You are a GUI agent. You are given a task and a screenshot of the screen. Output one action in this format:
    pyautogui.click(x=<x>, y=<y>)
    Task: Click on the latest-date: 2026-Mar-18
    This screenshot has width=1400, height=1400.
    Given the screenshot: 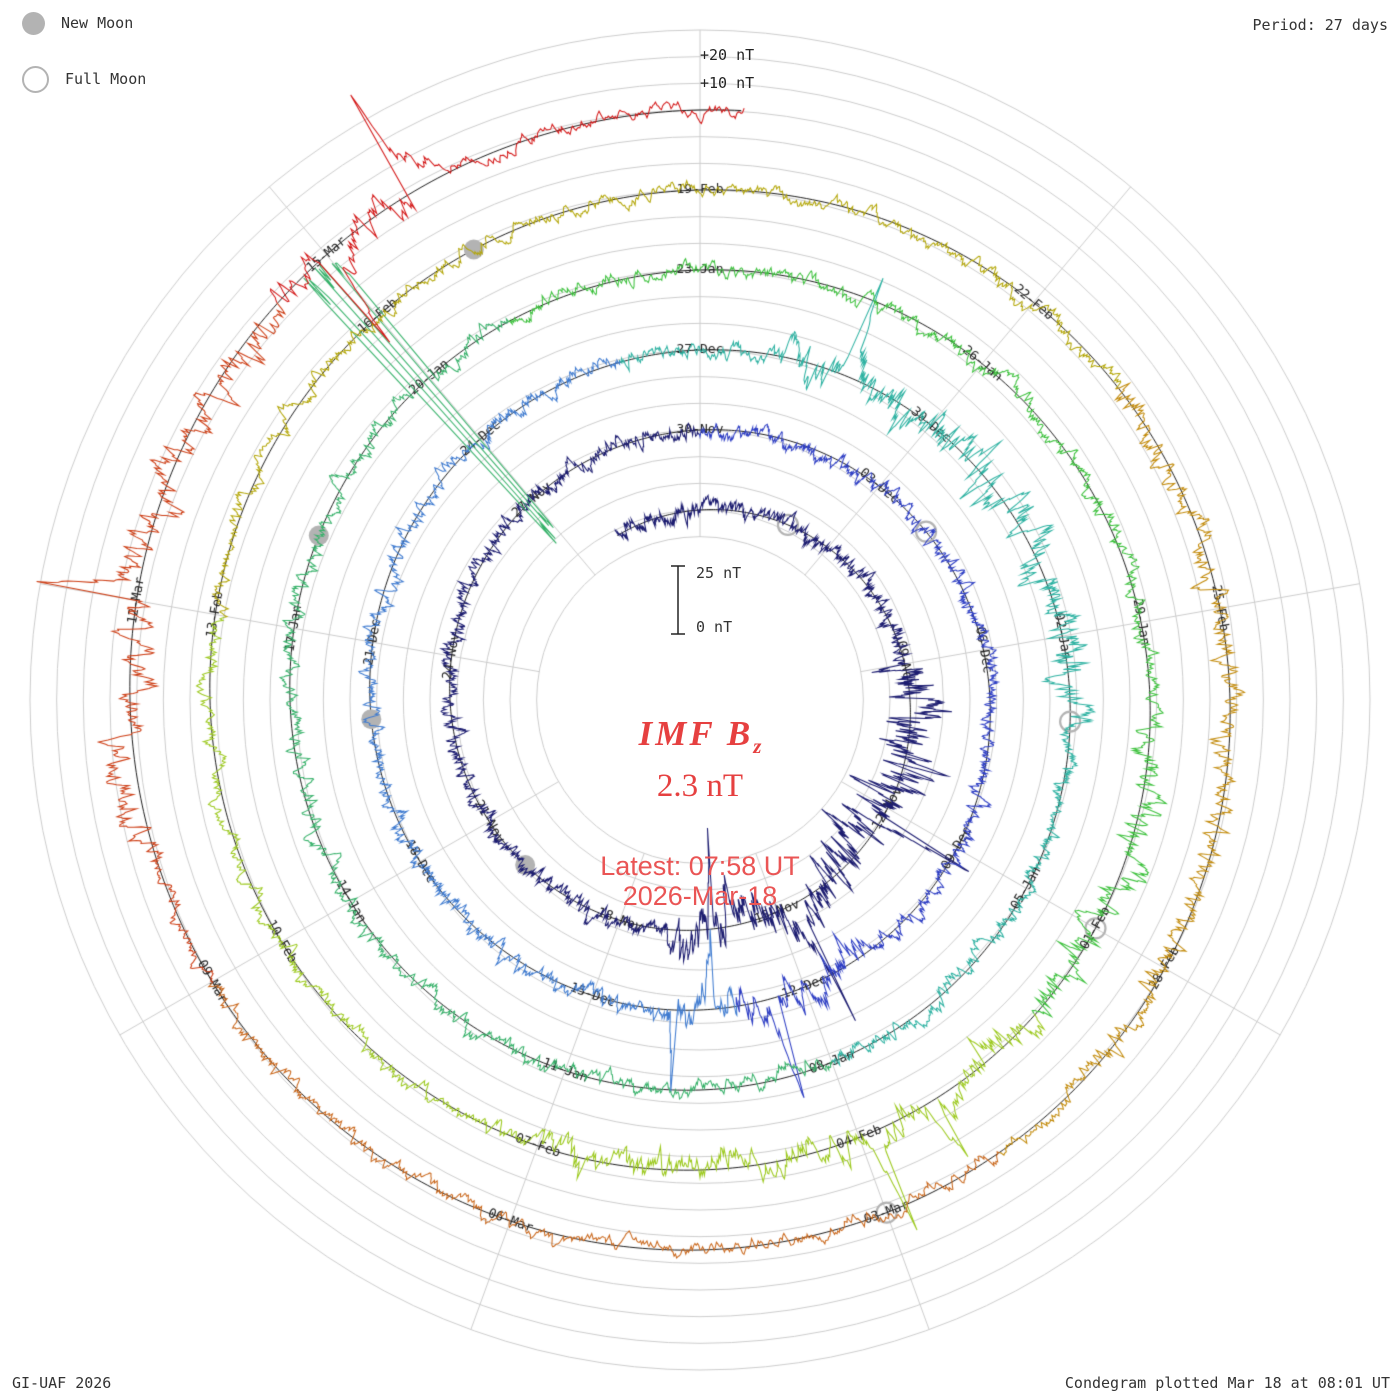 What is the action you would take?
    pyautogui.click(x=700, y=896)
    